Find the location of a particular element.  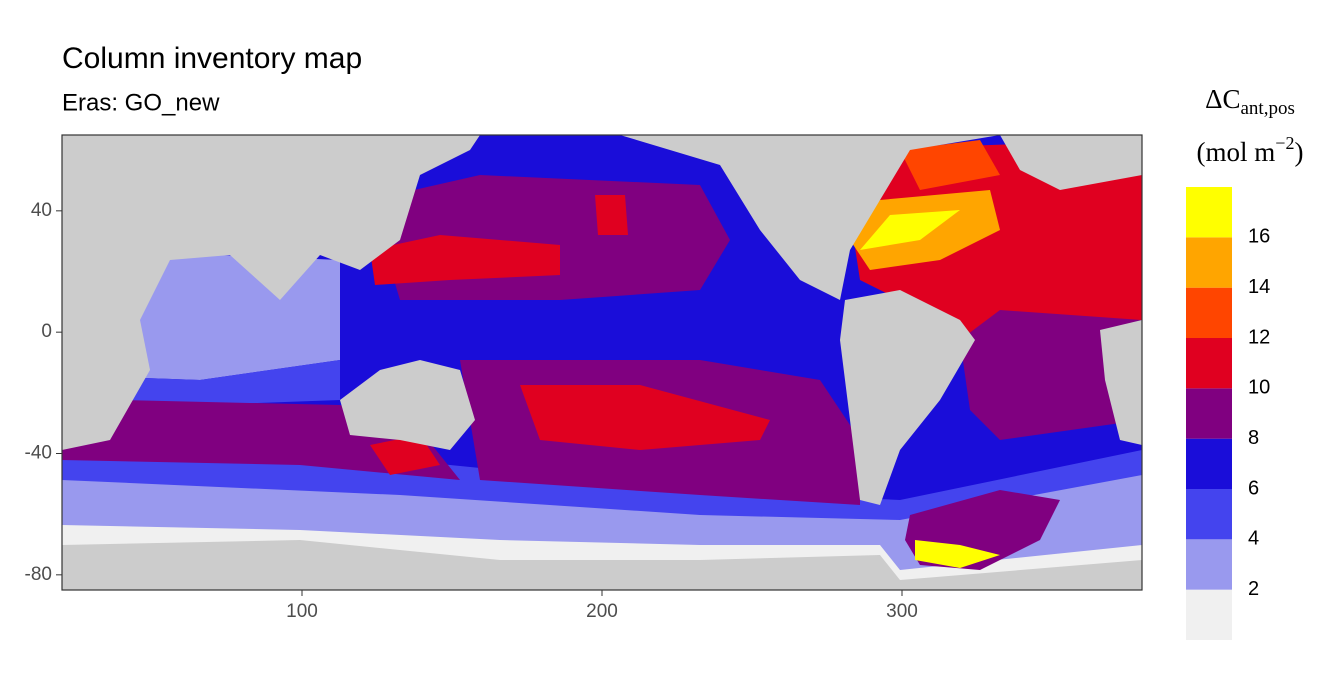

legend-label: 4 is located at coordinates (1253, 539).